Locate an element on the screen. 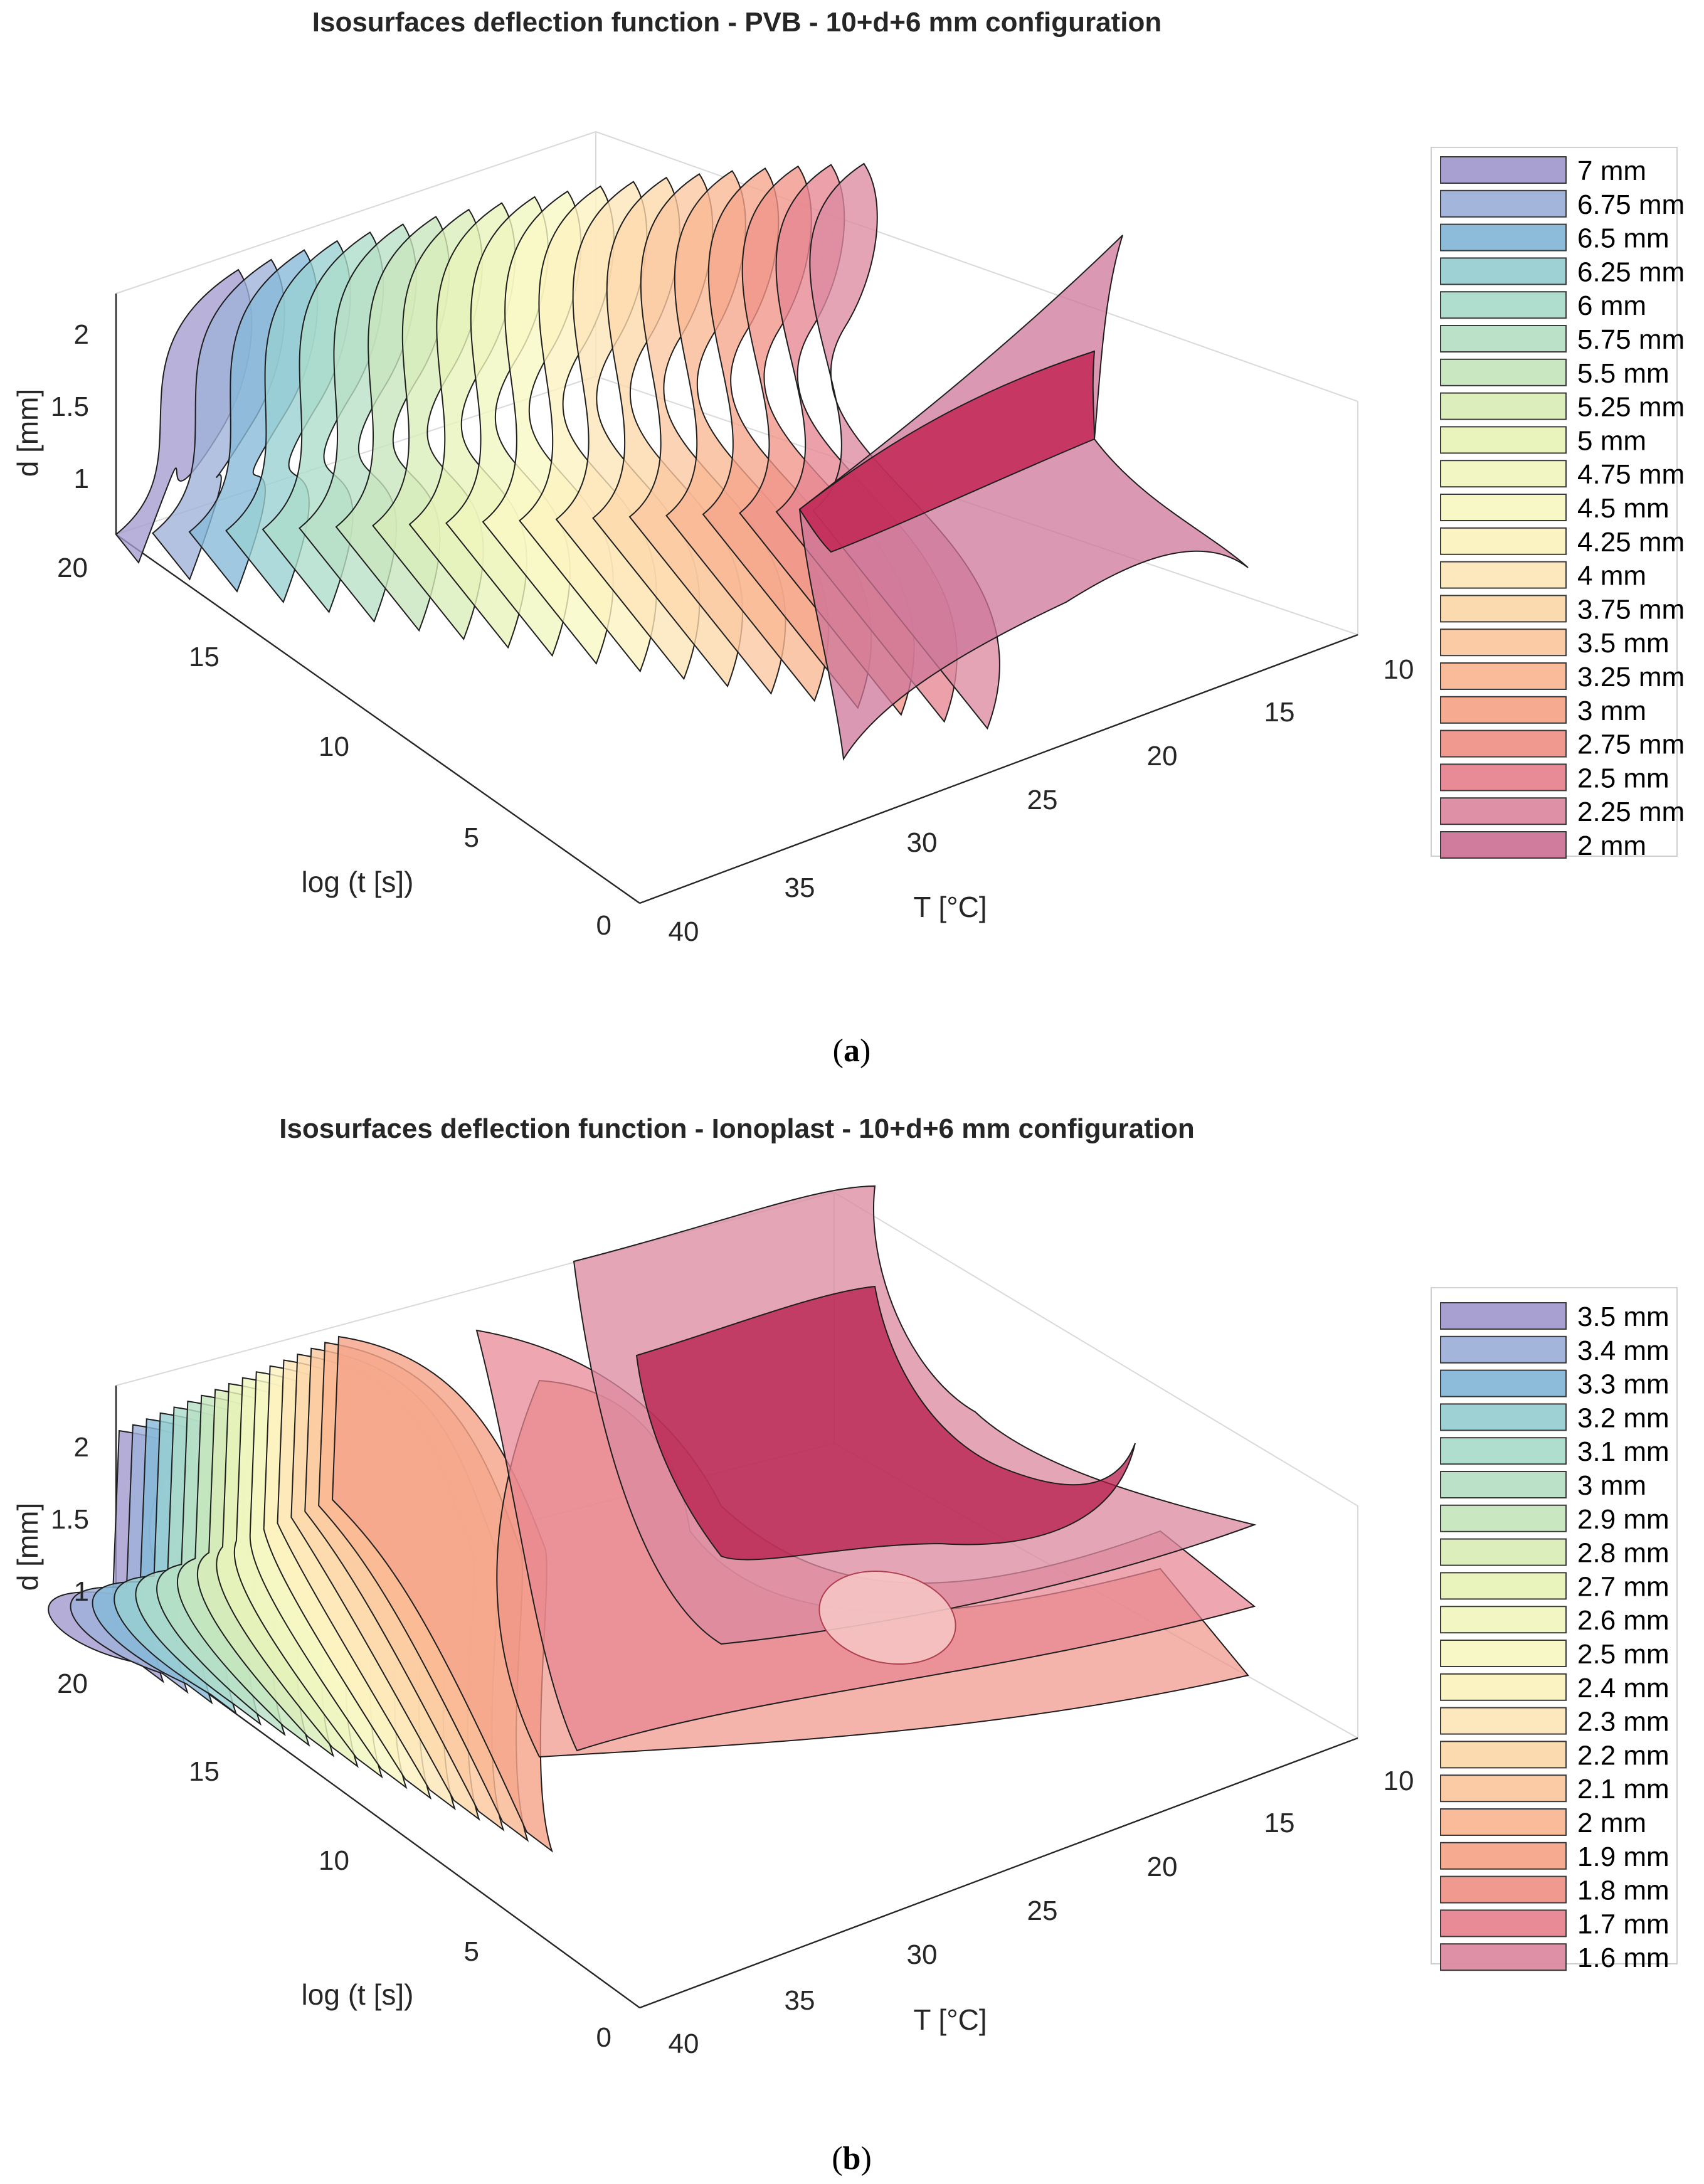 The height and width of the screenshot is (2184, 1704). figure-caption: (a) is located at coordinates (852, 1051).